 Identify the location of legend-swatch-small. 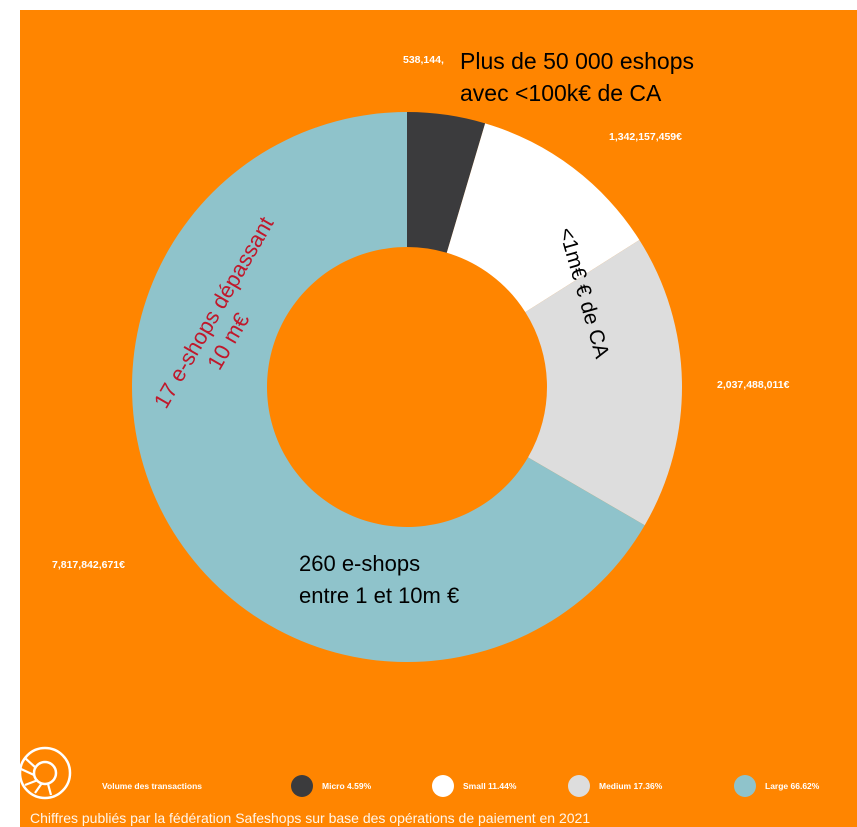
(443, 786).